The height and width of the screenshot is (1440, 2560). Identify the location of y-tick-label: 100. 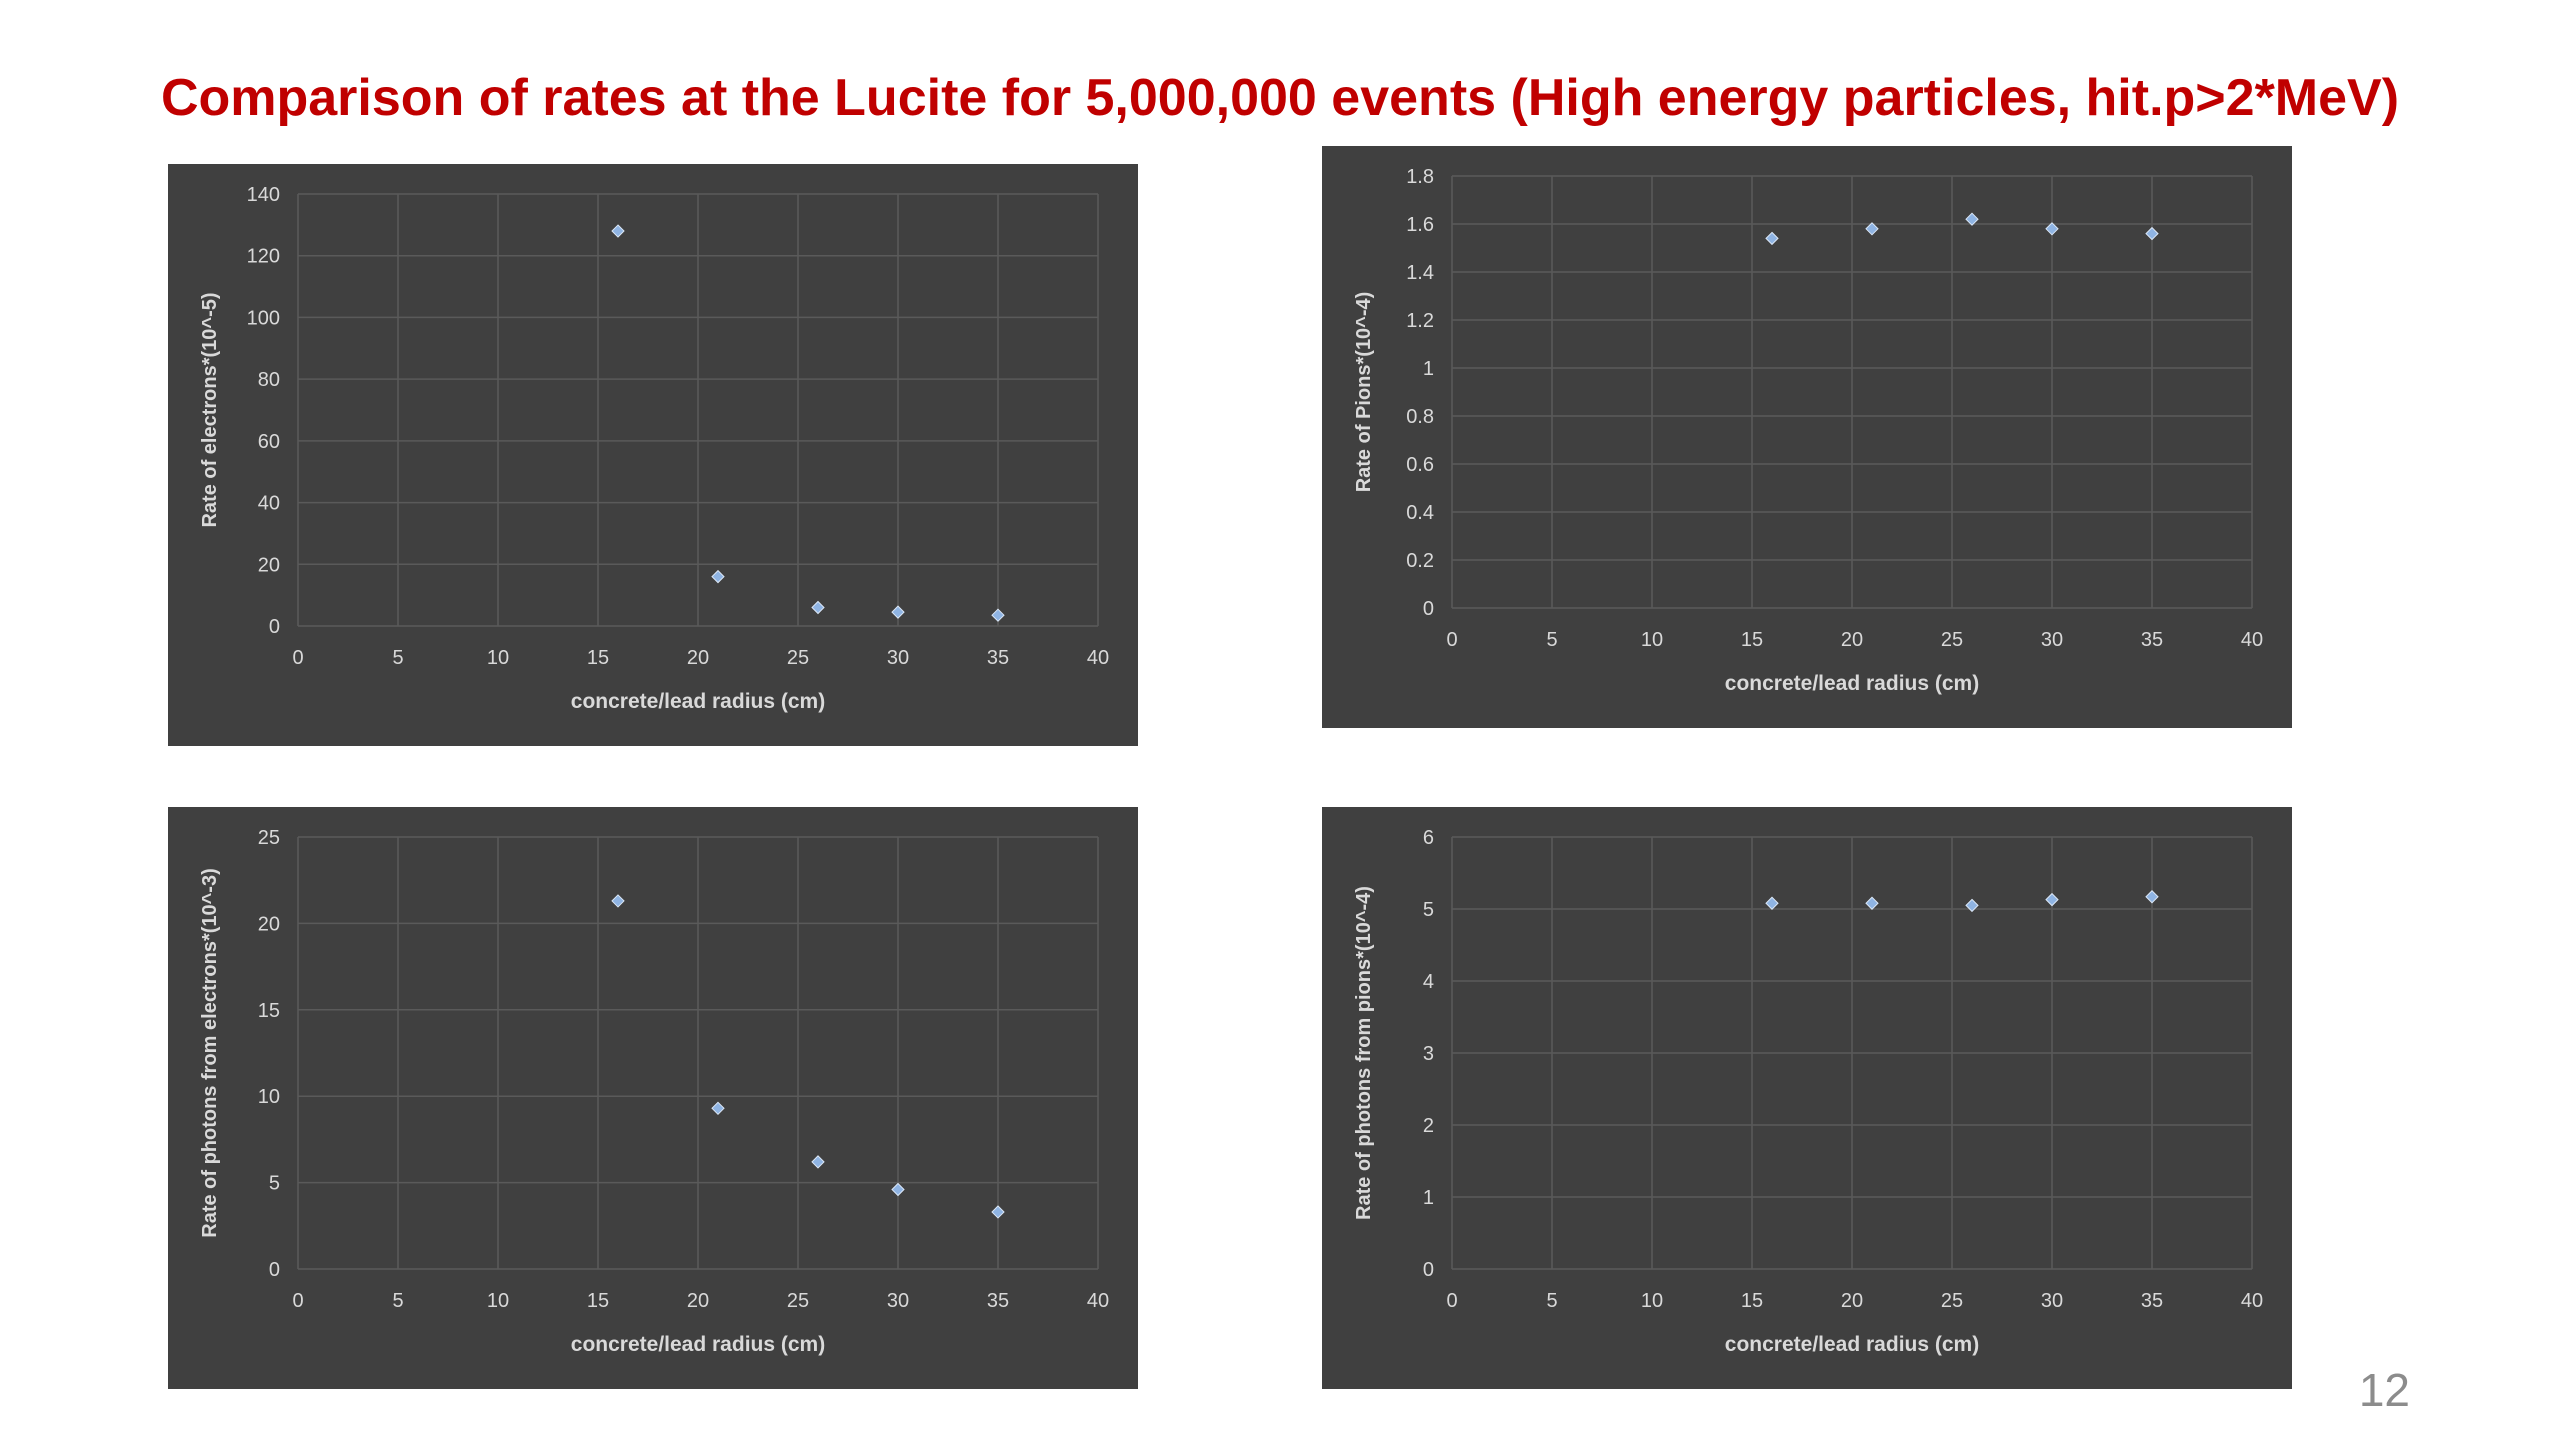
(263, 318).